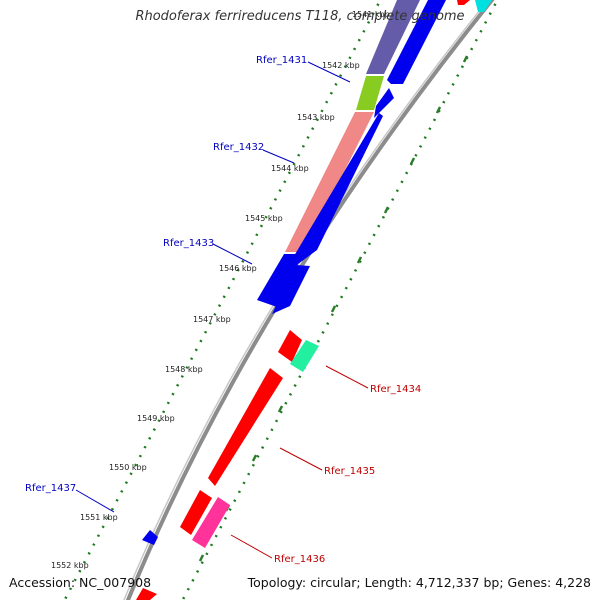 This screenshot has height=605, width=600. I want to click on cds-rfer-1431-tail, so click(370, 93).